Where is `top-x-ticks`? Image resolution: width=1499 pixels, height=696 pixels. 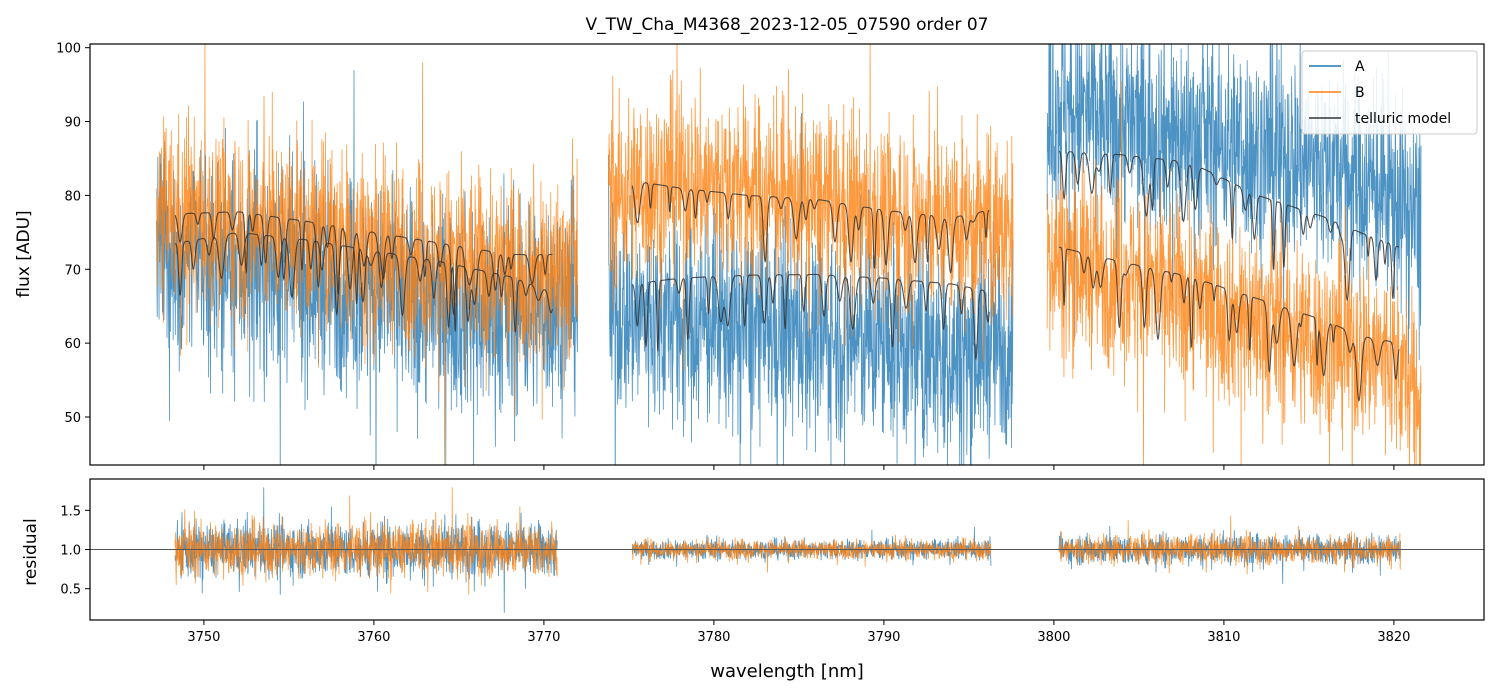 top-x-ticks is located at coordinates (799, 467).